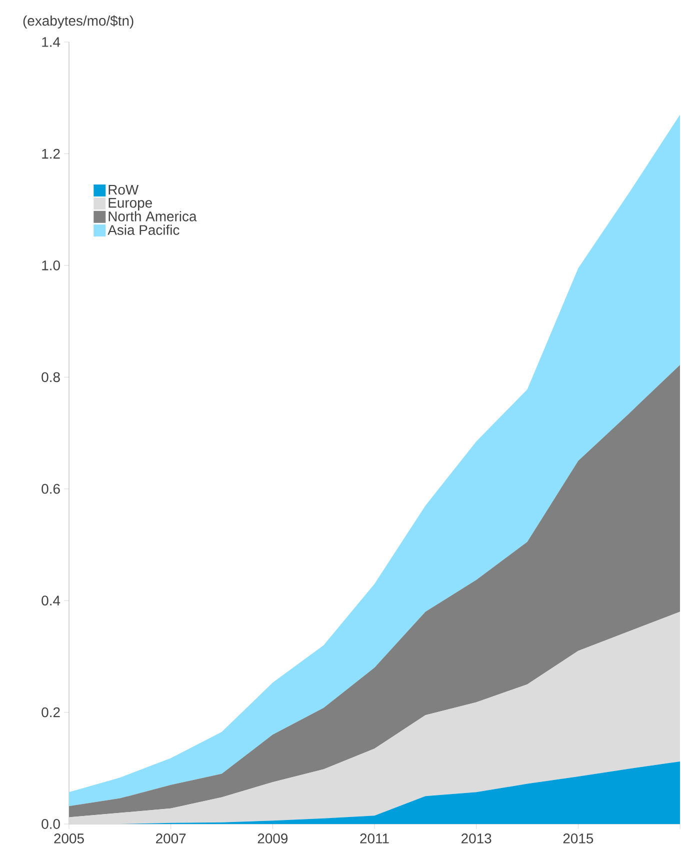  Describe the element at coordinates (51, 265) in the screenshot. I see `y-tick-label: 1.0` at that location.